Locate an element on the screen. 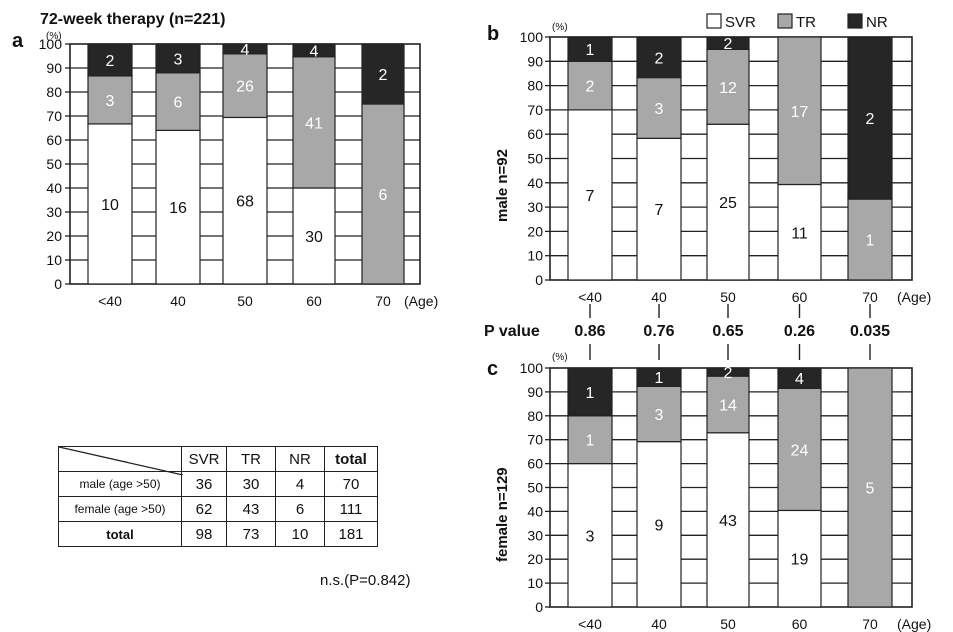 The width and height of the screenshot is (953, 632). bar-count-label: 30 is located at coordinates (314, 237).